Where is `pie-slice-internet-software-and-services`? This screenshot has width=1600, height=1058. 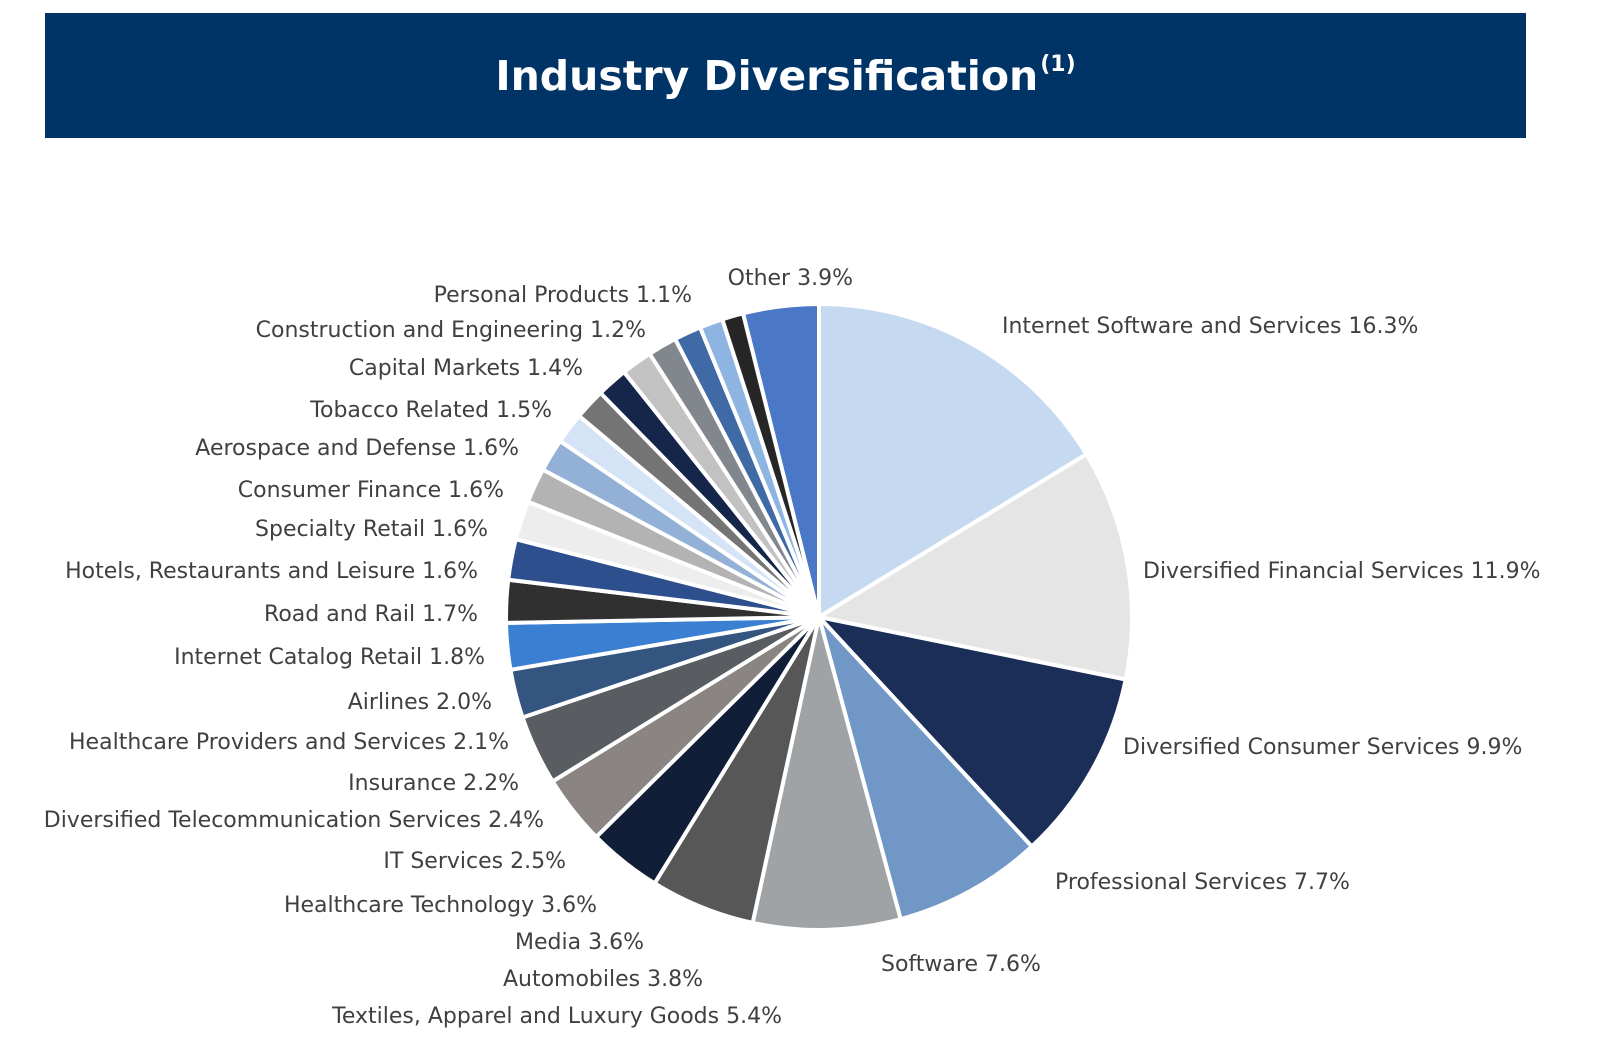
pie-slice-internet-software-and-services is located at coordinates (953, 460).